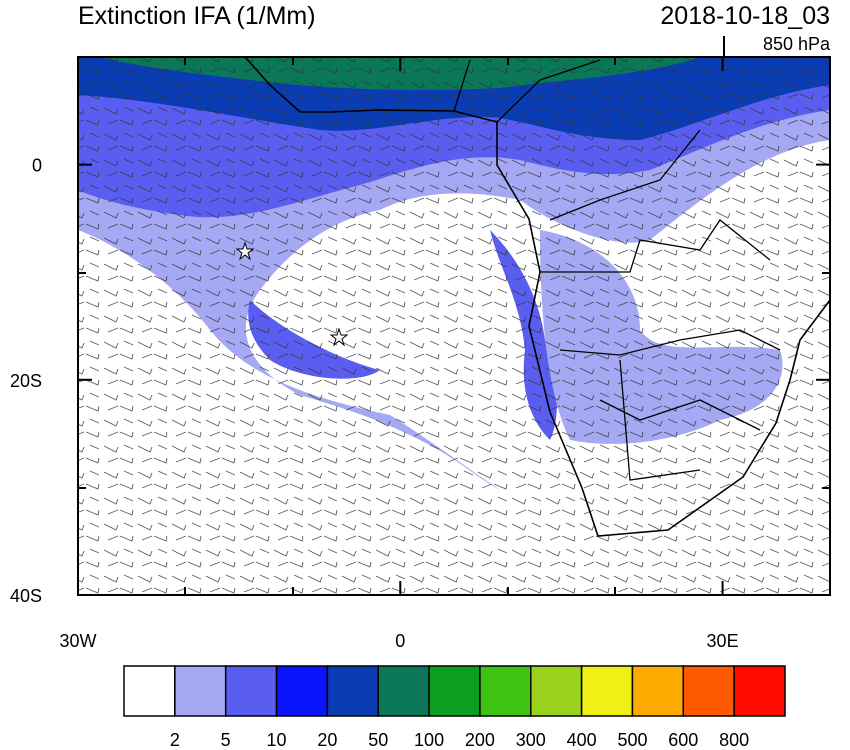 The height and width of the screenshot is (750, 850). I want to click on colorbar-label: 500, so click(632, 740).